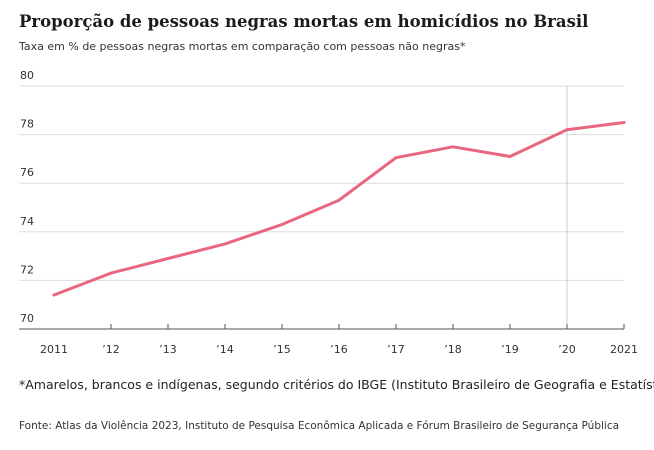 This screenshot has height=450, width=654. Describe the element at coordinates (567, 349) in the screenshot. I see `x-tick-label: ’20` at that location.